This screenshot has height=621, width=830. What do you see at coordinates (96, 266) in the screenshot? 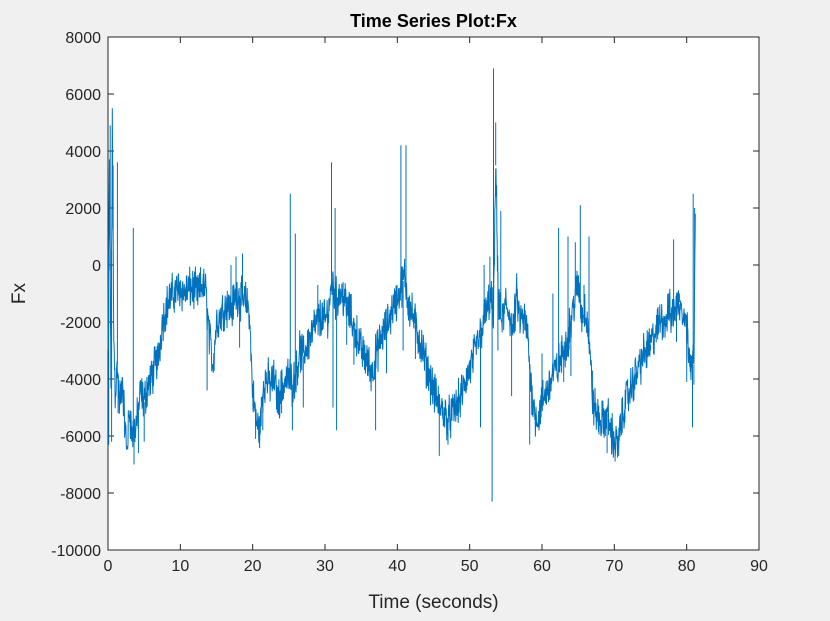
I see `y-tick-label: 0` at bounding box center [96, 266].